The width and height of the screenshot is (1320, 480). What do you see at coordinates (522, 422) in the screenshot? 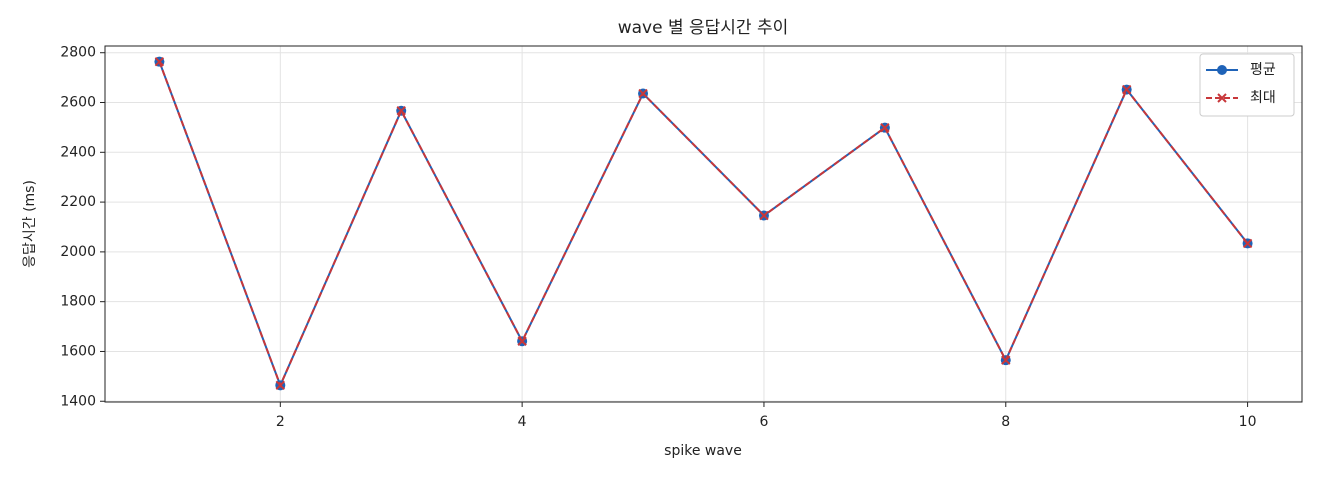
I see `x-tick-label: 4` at bounding box center [522, 422].